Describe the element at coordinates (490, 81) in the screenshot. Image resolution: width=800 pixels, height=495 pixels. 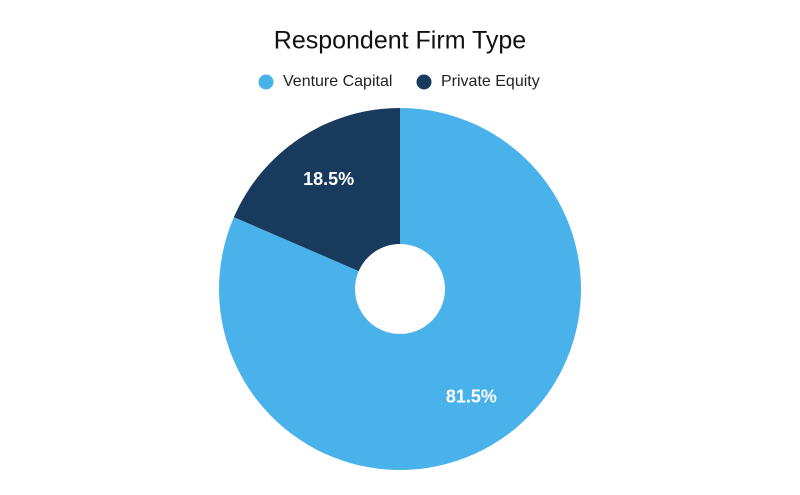
I see `legend-text: Private Equity` at that location.